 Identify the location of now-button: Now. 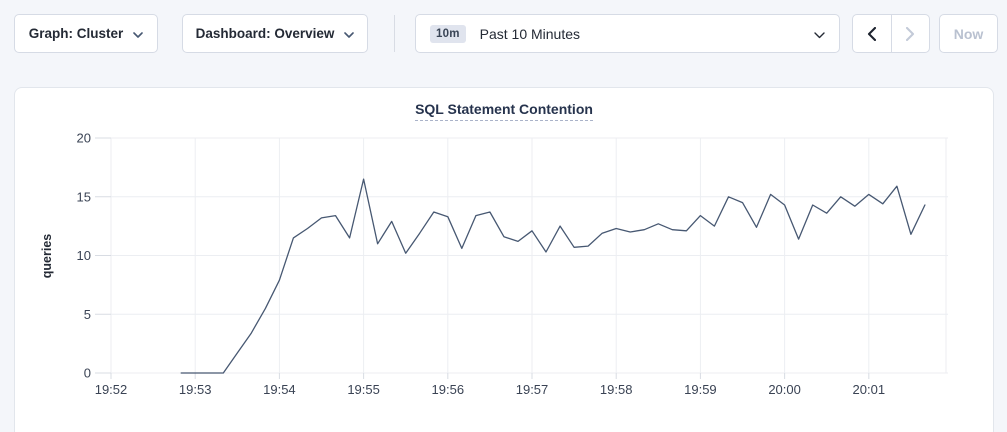
(968, 33).